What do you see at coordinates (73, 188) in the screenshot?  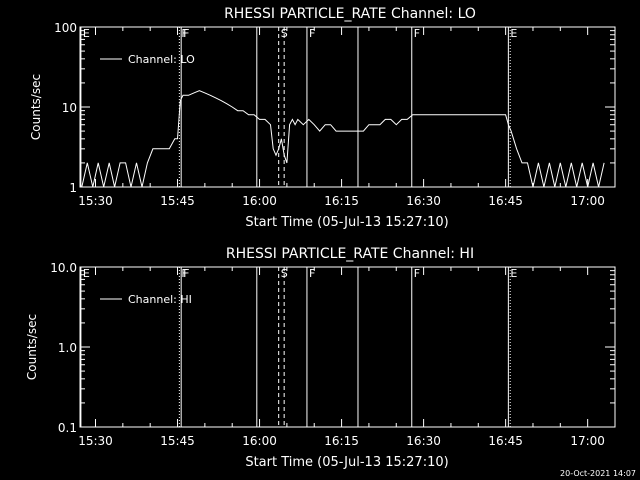 I see `lo-y-tick-label: 1` at bounding box center [73, 188].